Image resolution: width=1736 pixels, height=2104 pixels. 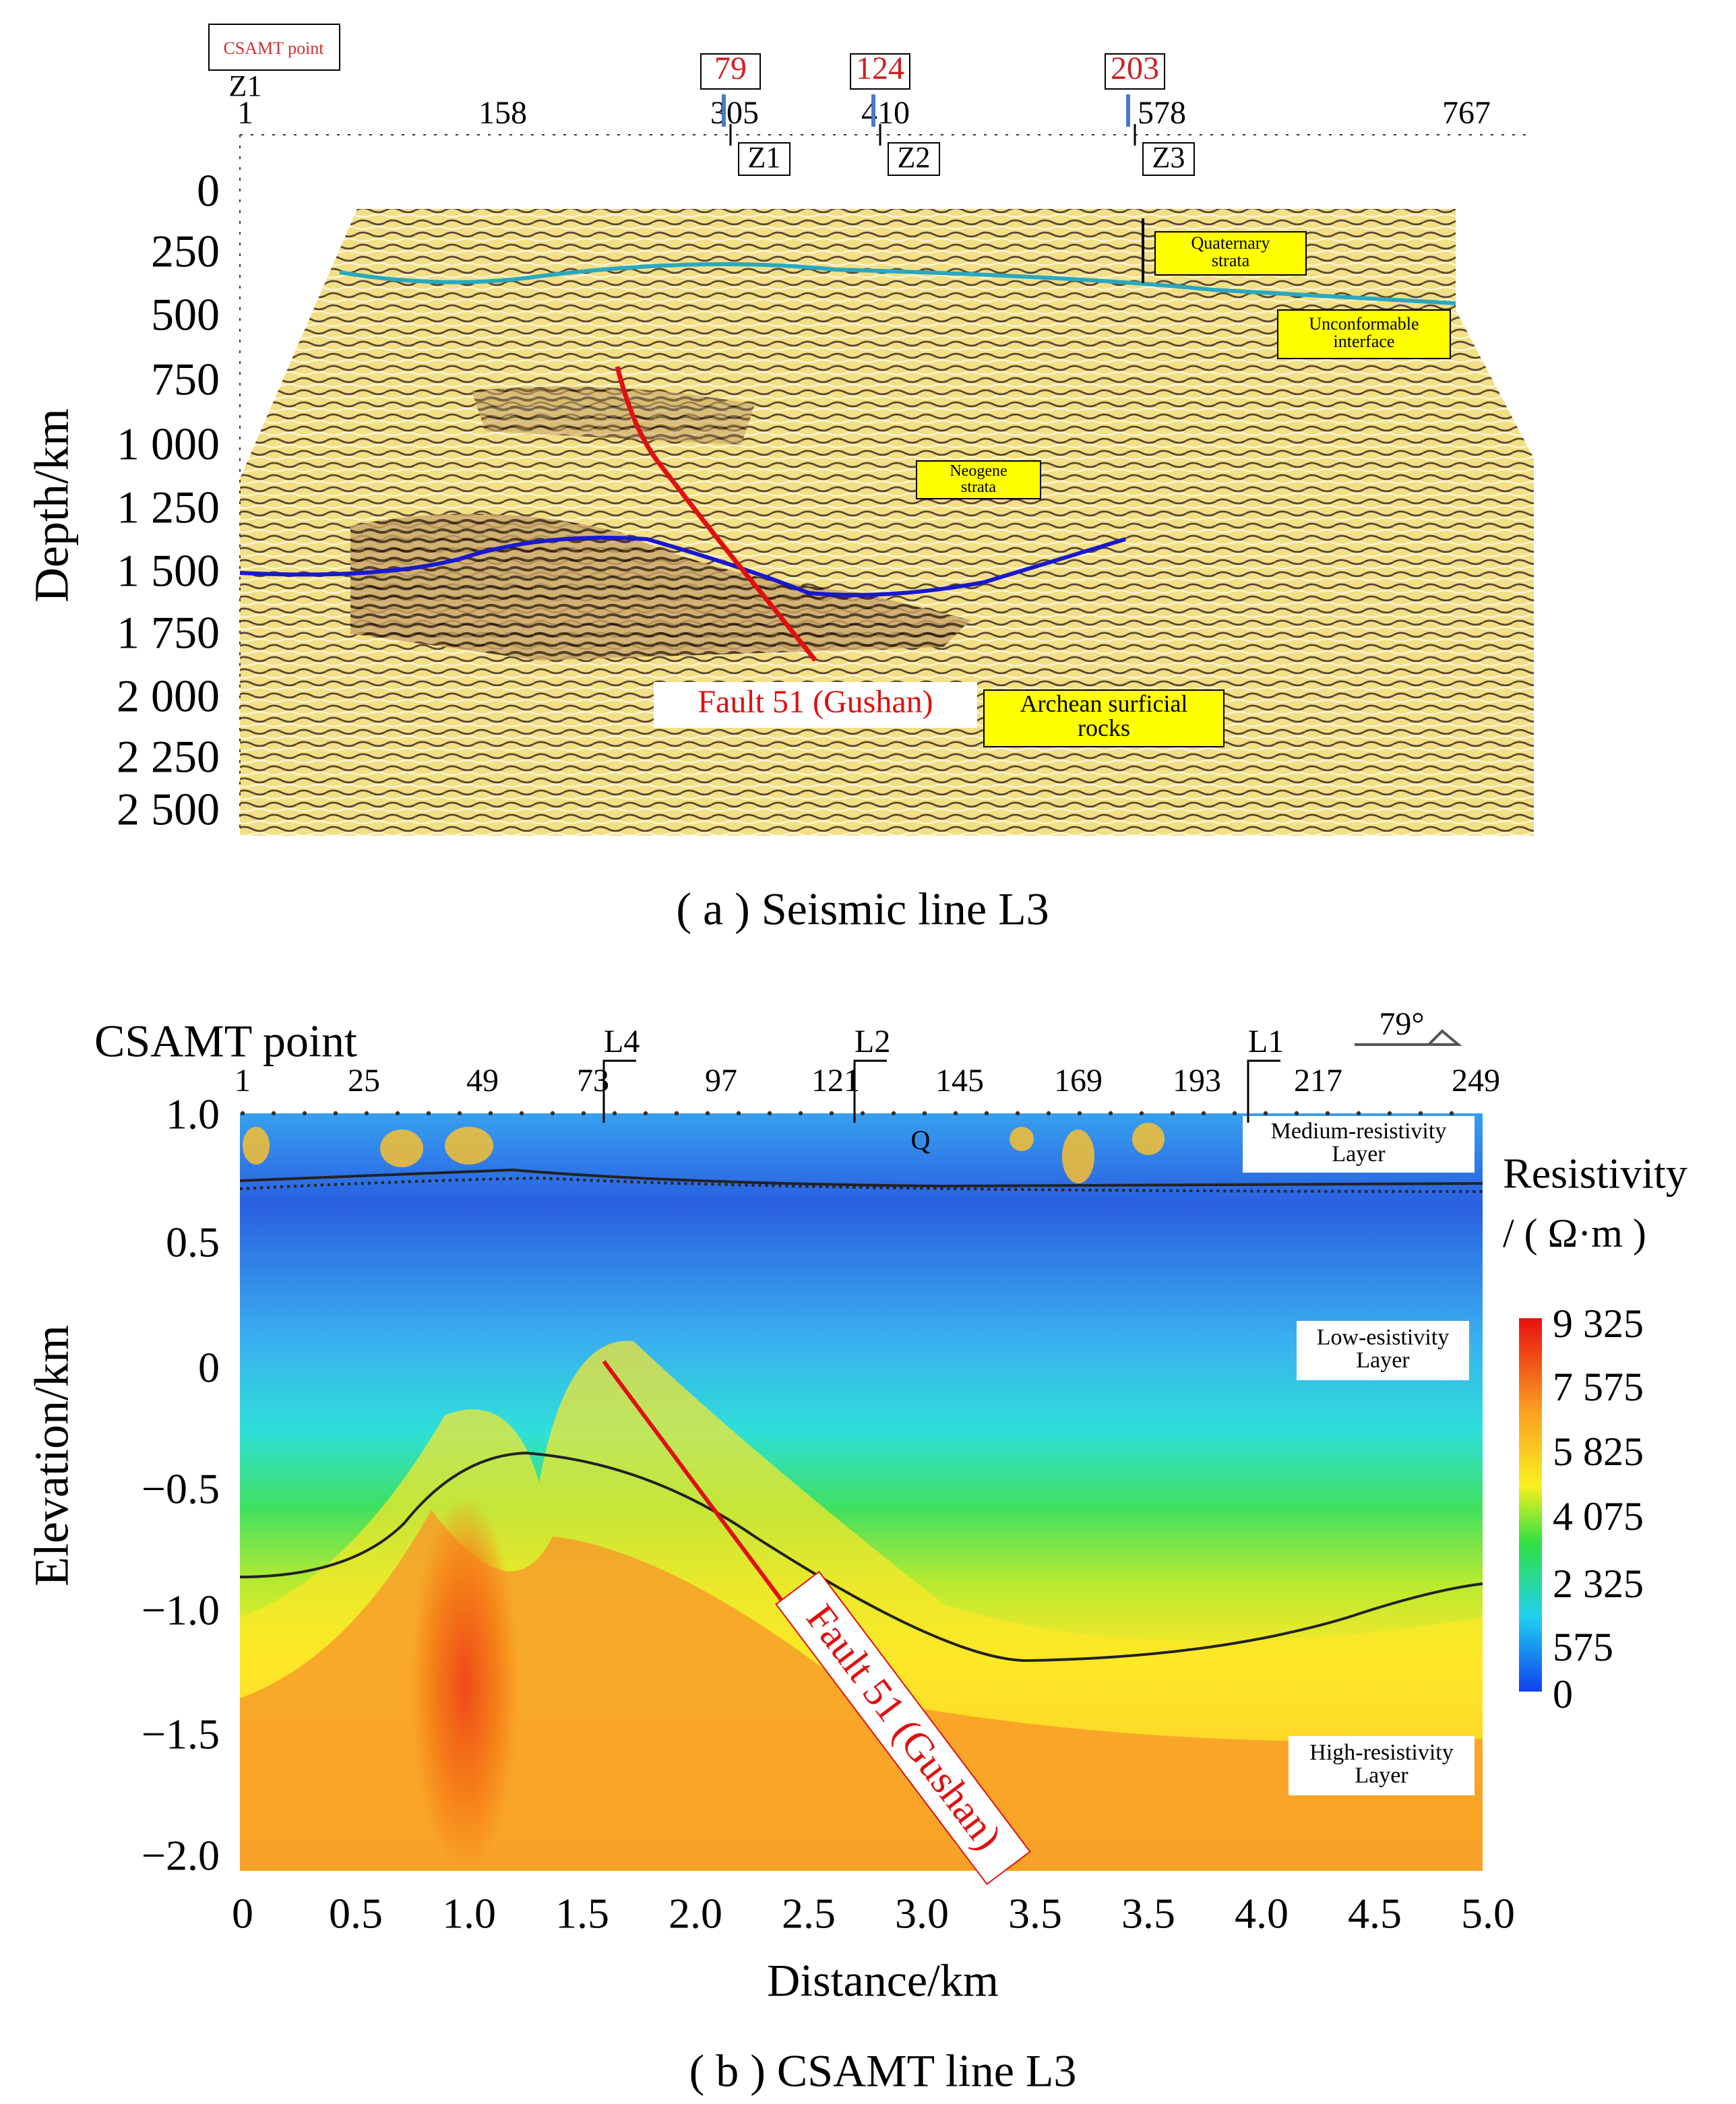 I want to click on top-label: CSAMT point, so click(x=225, y=1041).